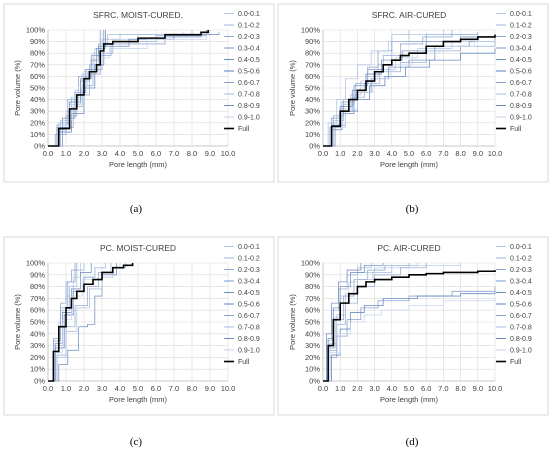 This screenshot has width=550, height=460. What do you see at coordinates (409, 15) in the screenshot?
I see `chart-title: SFRC. AIR-CURED` at bounding box center [409, 15].